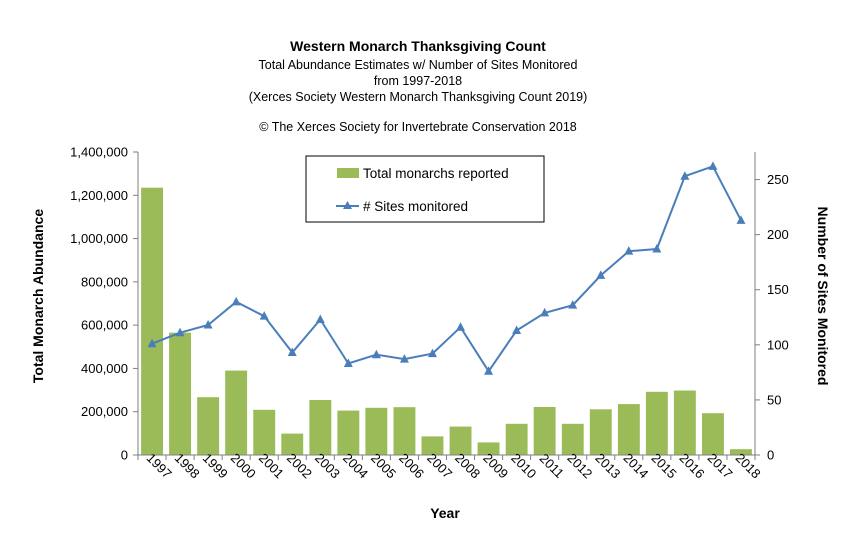 The image size is (860, 553). I want to click on sites-marker-2018, so click(741, 219).